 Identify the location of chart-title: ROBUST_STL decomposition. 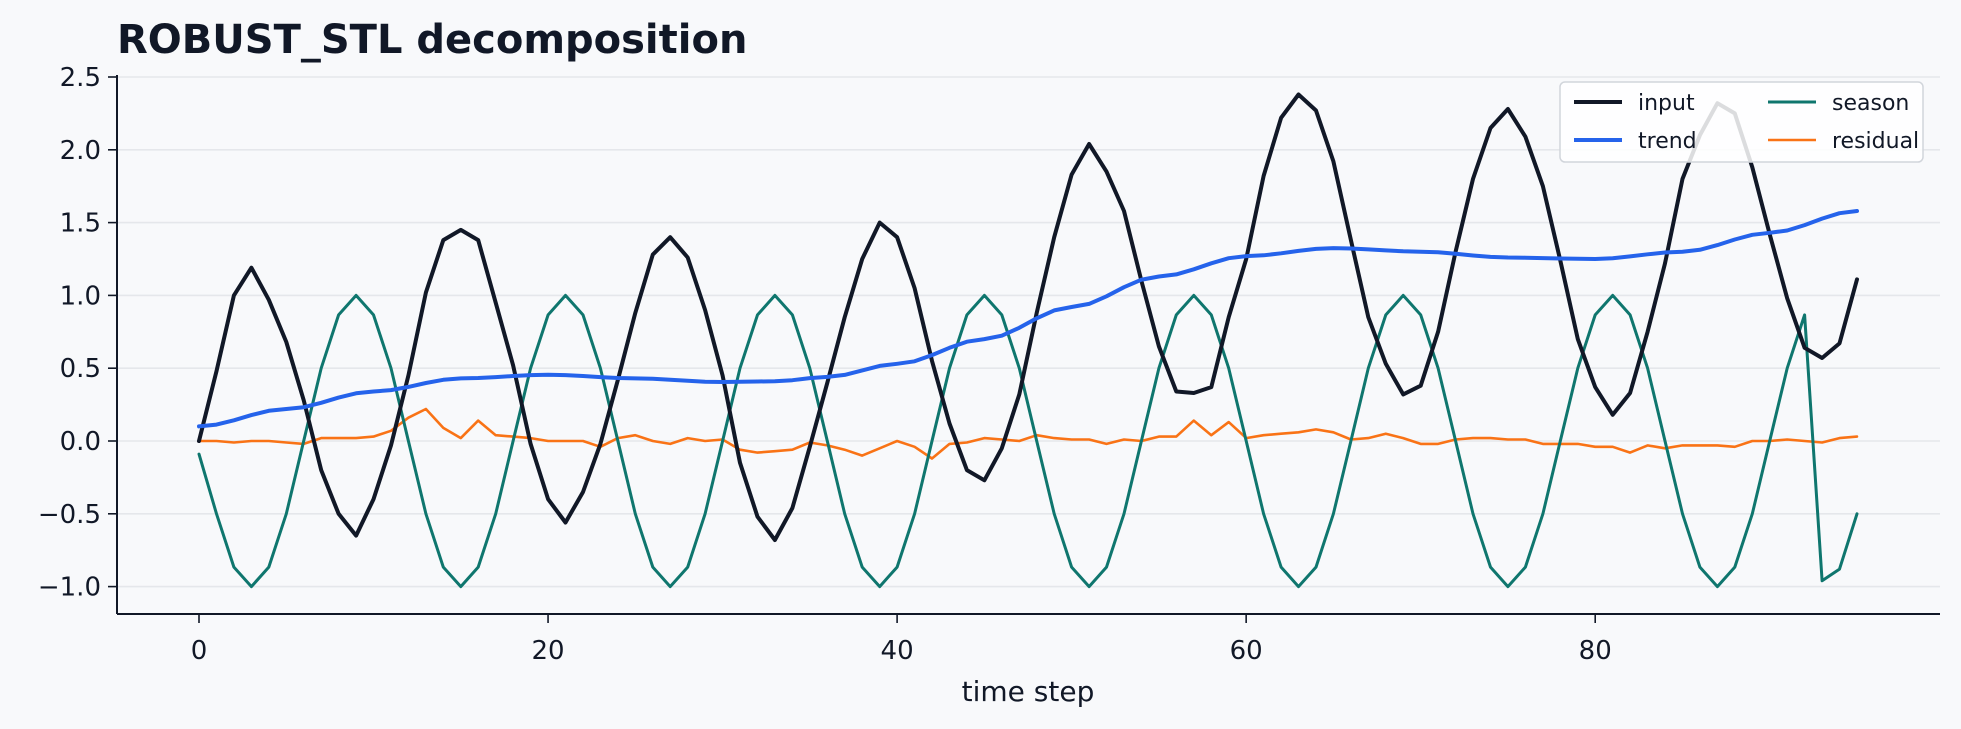
(432, 40).